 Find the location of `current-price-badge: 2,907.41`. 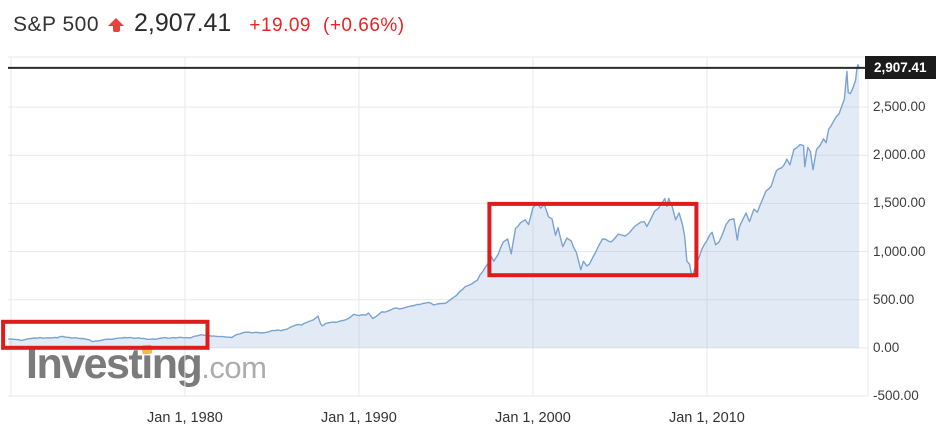

current-price-badge: 2,907.41 is located at coordinates (900, 67).